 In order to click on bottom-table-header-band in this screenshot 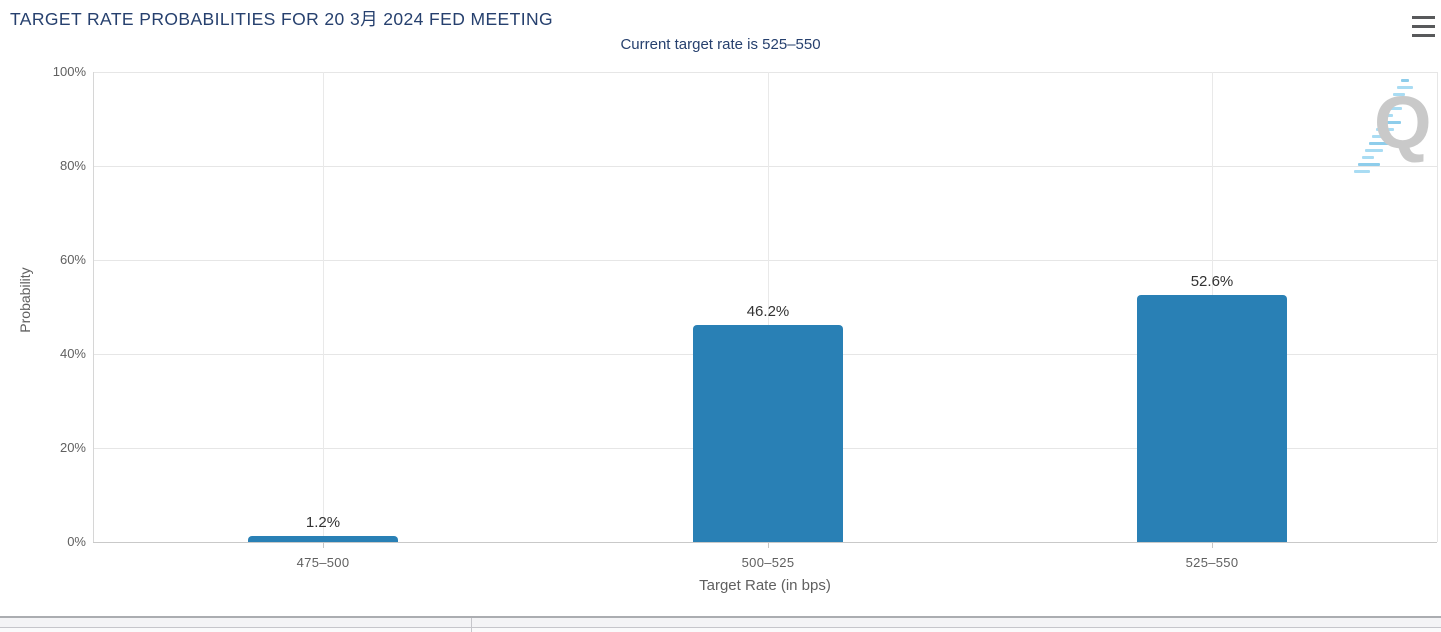, I will do `click(720, 622)`.